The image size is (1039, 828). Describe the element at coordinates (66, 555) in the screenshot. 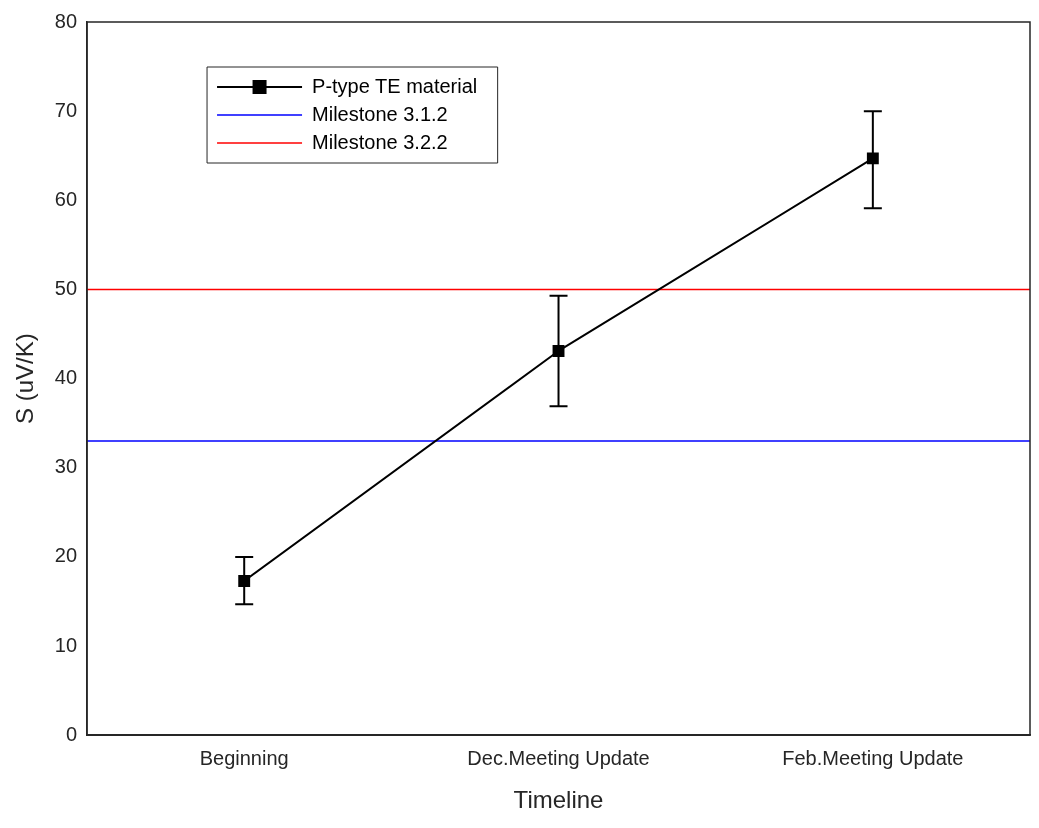

I see `y-tick-label: 20` at that location.